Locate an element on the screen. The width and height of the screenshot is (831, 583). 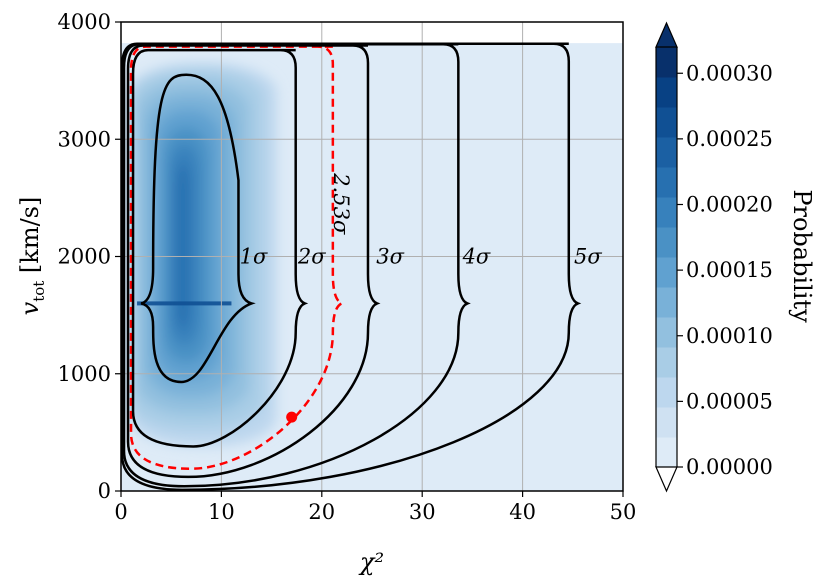
y-axis-title: vtot [km/s] is located at coordinates (32, 256).